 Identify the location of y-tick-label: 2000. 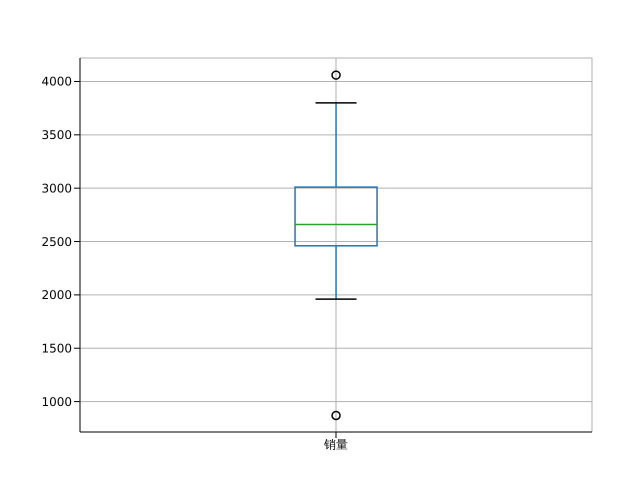
(56, 295).